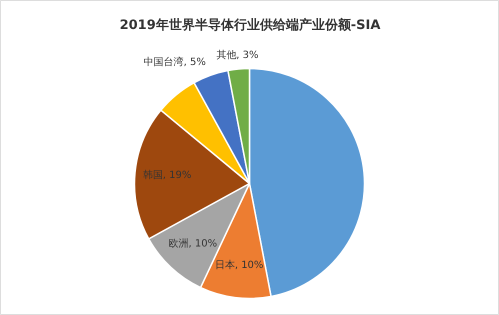  Describe the element at coordinates (250, 25) in the screenshot. I see `chart-title: 2019年世界半导体行业供给端产业份额-SIA` at that location.